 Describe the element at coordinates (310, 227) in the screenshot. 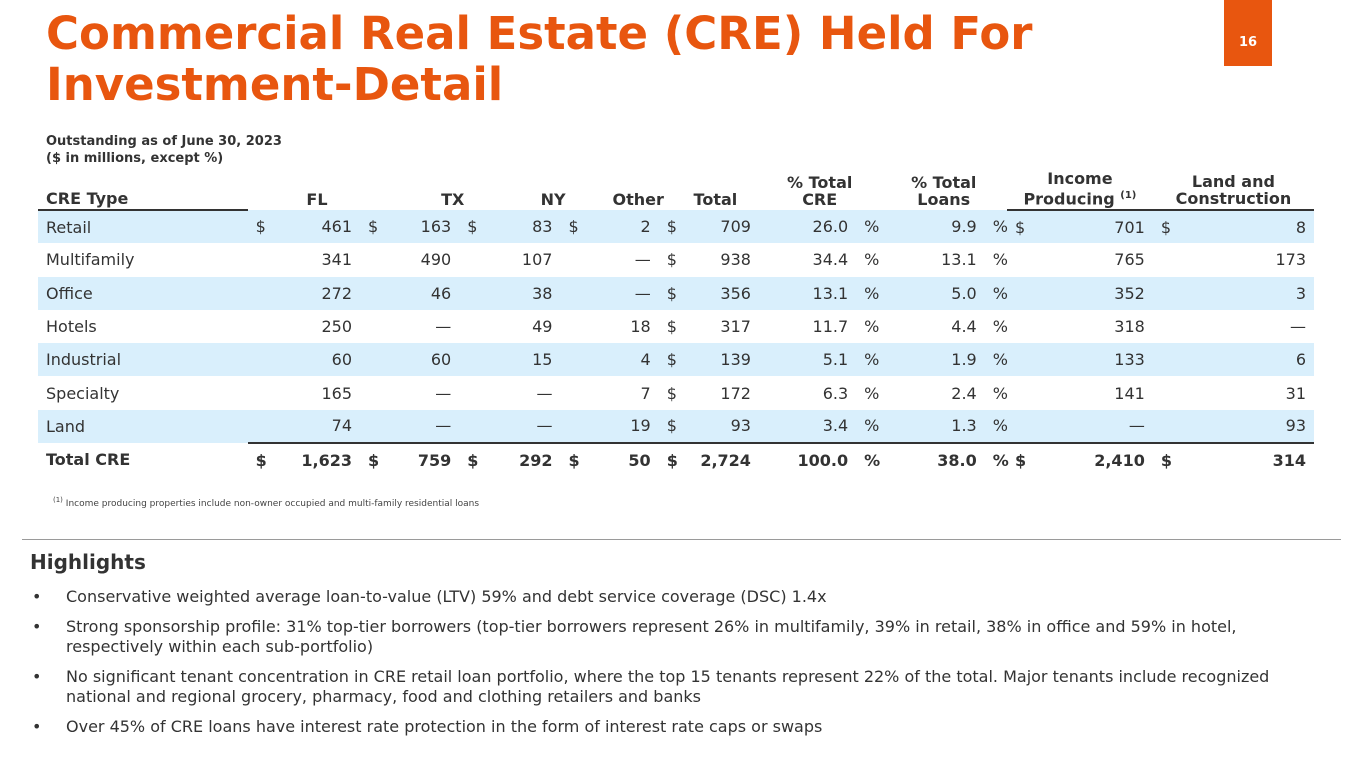

I see `fl-value: 461` at that location.